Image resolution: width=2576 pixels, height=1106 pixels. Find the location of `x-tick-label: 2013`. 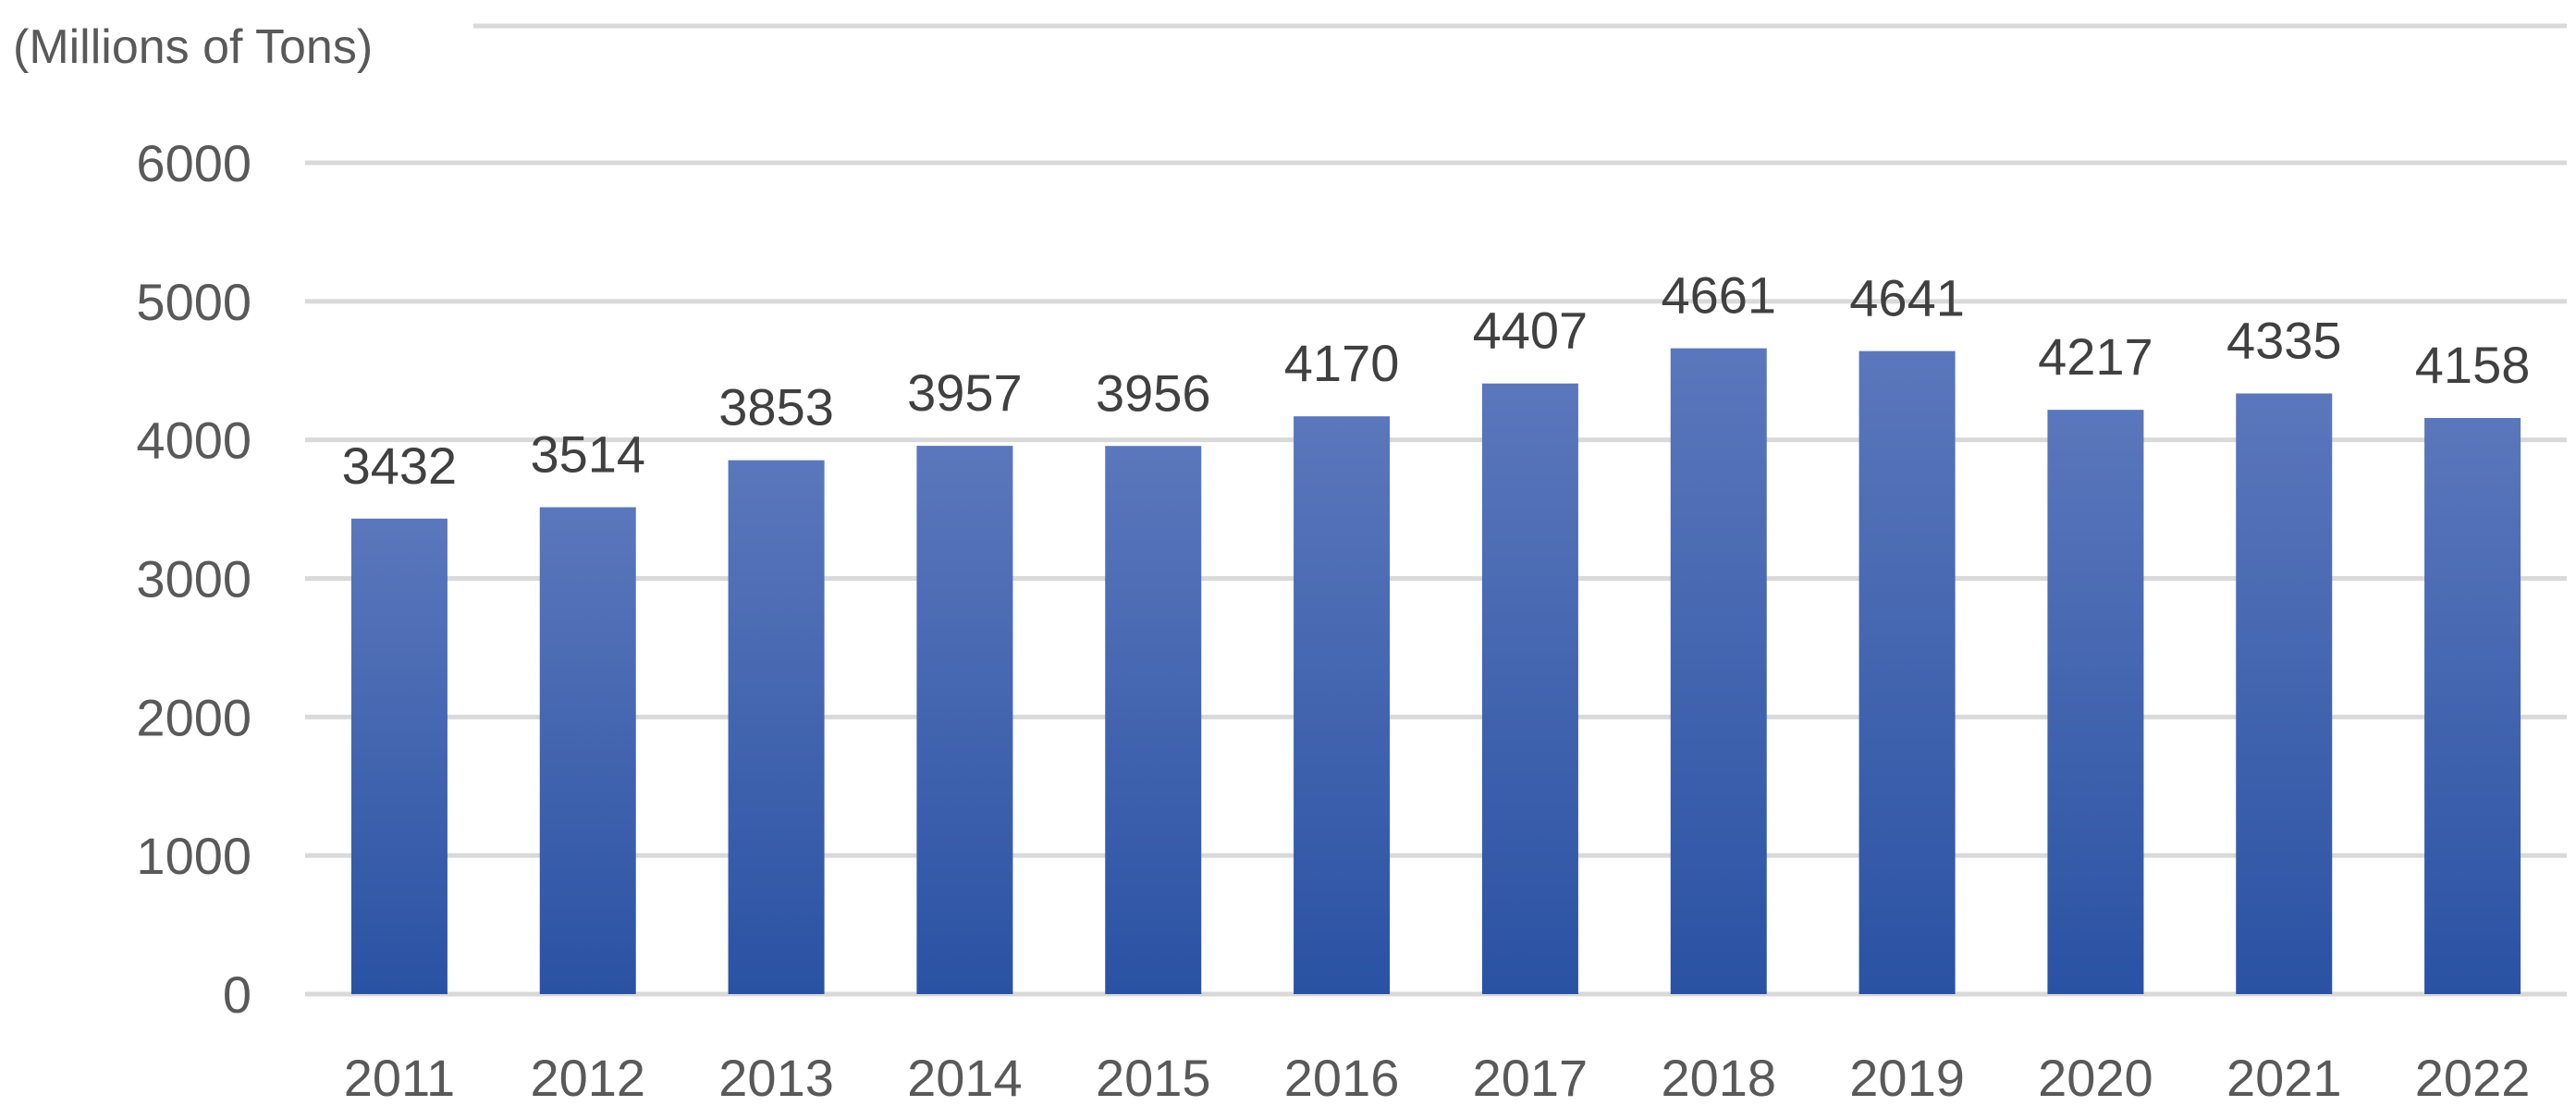

x-tick-label: 2013 is located at coordinates (776, 1078).